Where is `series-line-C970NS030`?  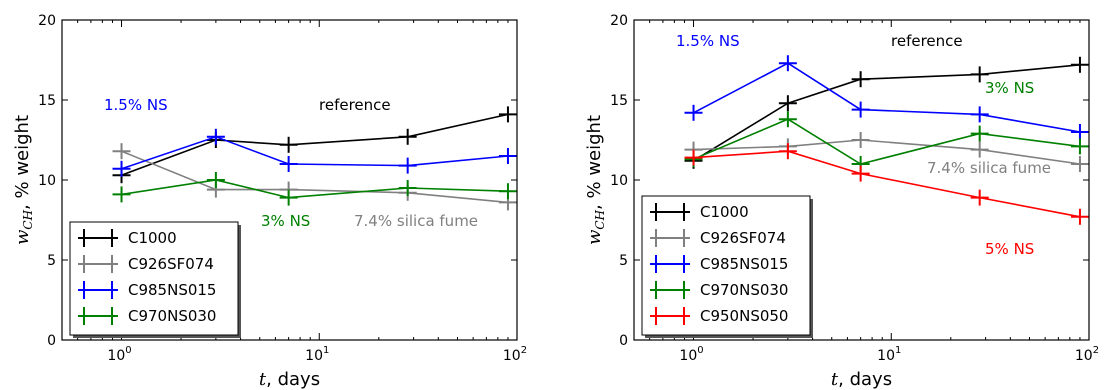 series-line-C970NS030 is located at coordinates (315, 189).